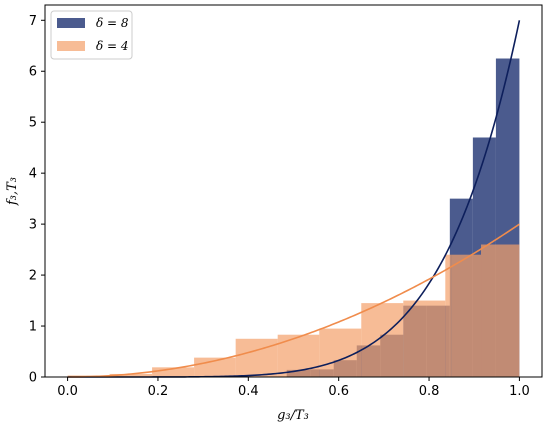 This screenshot has height=427, width=548. I want to click on legend: δ = 8 δ = 4, so click(91, 35).